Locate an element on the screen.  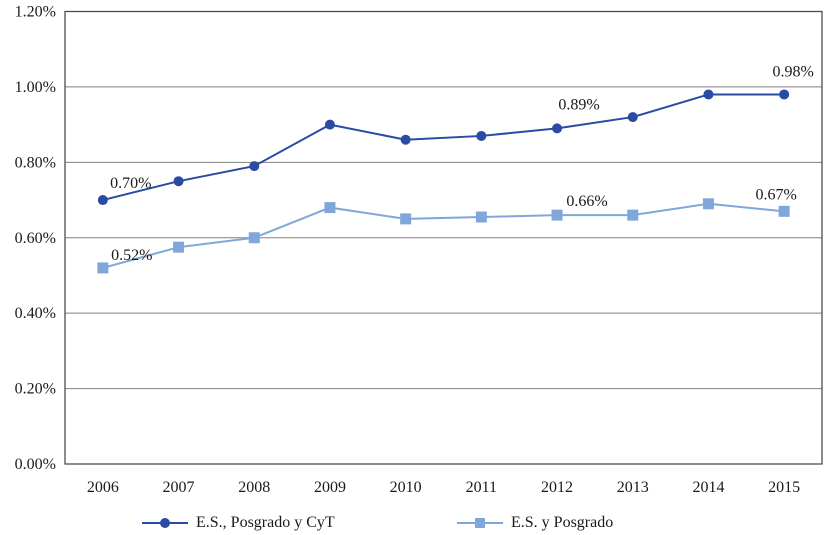
legend-item-es-posgrado-cyt: E.S., Posgrado y CyT is located at coordinates (238, 523).